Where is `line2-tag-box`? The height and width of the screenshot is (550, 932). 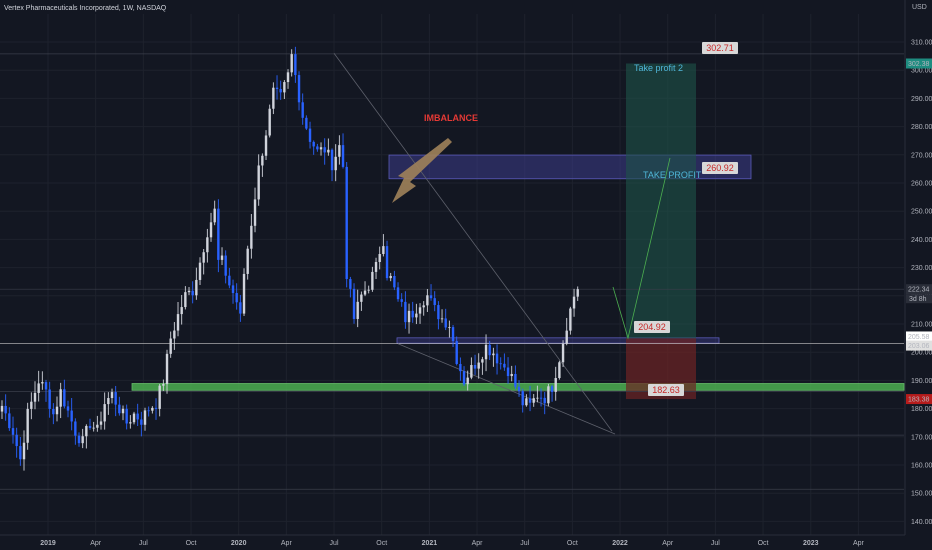
line2-tag-box is located at coordinates (919, 345).